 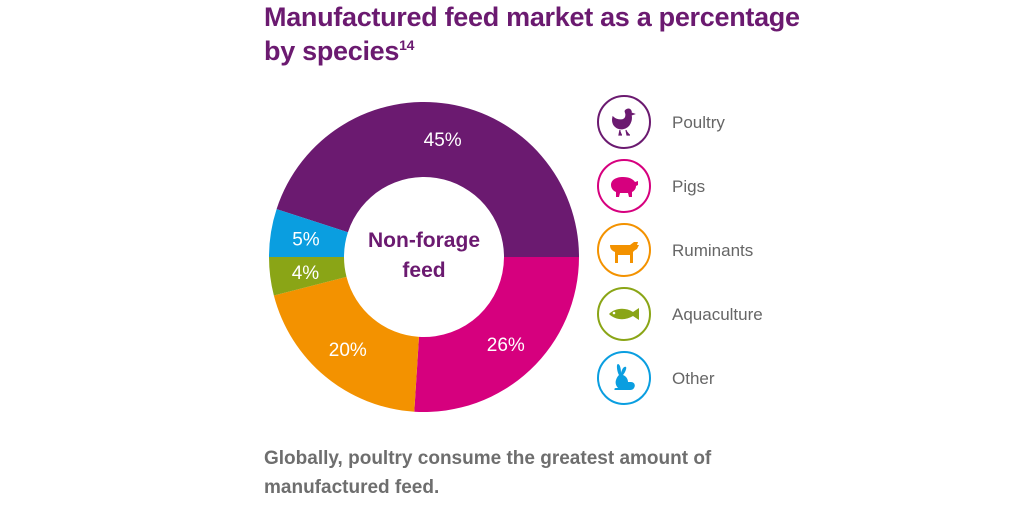 What do you see at coordinates (506, 345) in the screenshot?
I see `slice-label-pigs: 26%` at bounding box center [506, 345].